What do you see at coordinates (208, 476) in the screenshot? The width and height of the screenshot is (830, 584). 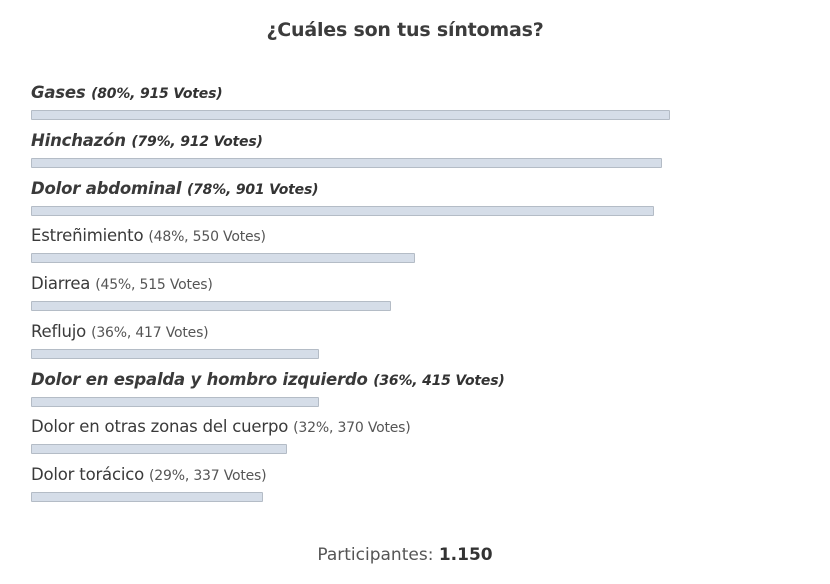 I see `option-stats: (29%, 337 Votes)` at bounding box center [208, 476].